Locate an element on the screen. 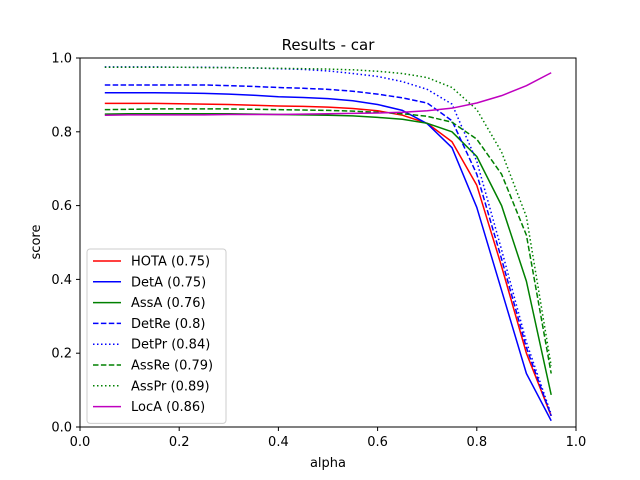  legend-label-5: AssRe (0.79) is located at coordinates (172, 366).